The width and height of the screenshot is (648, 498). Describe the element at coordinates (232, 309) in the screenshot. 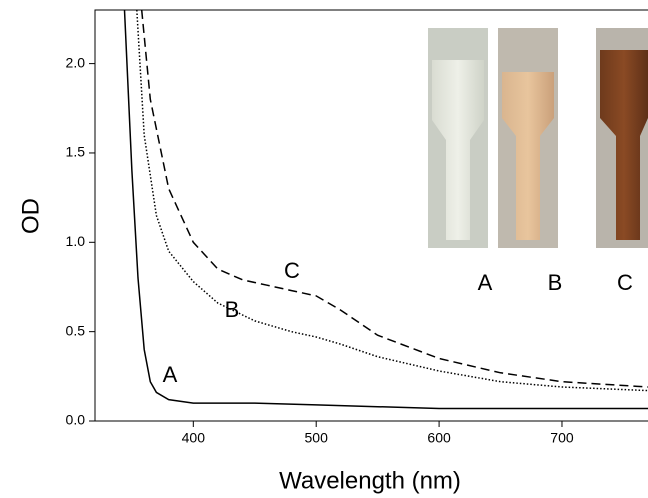

I see `curve-label: B` at that location.